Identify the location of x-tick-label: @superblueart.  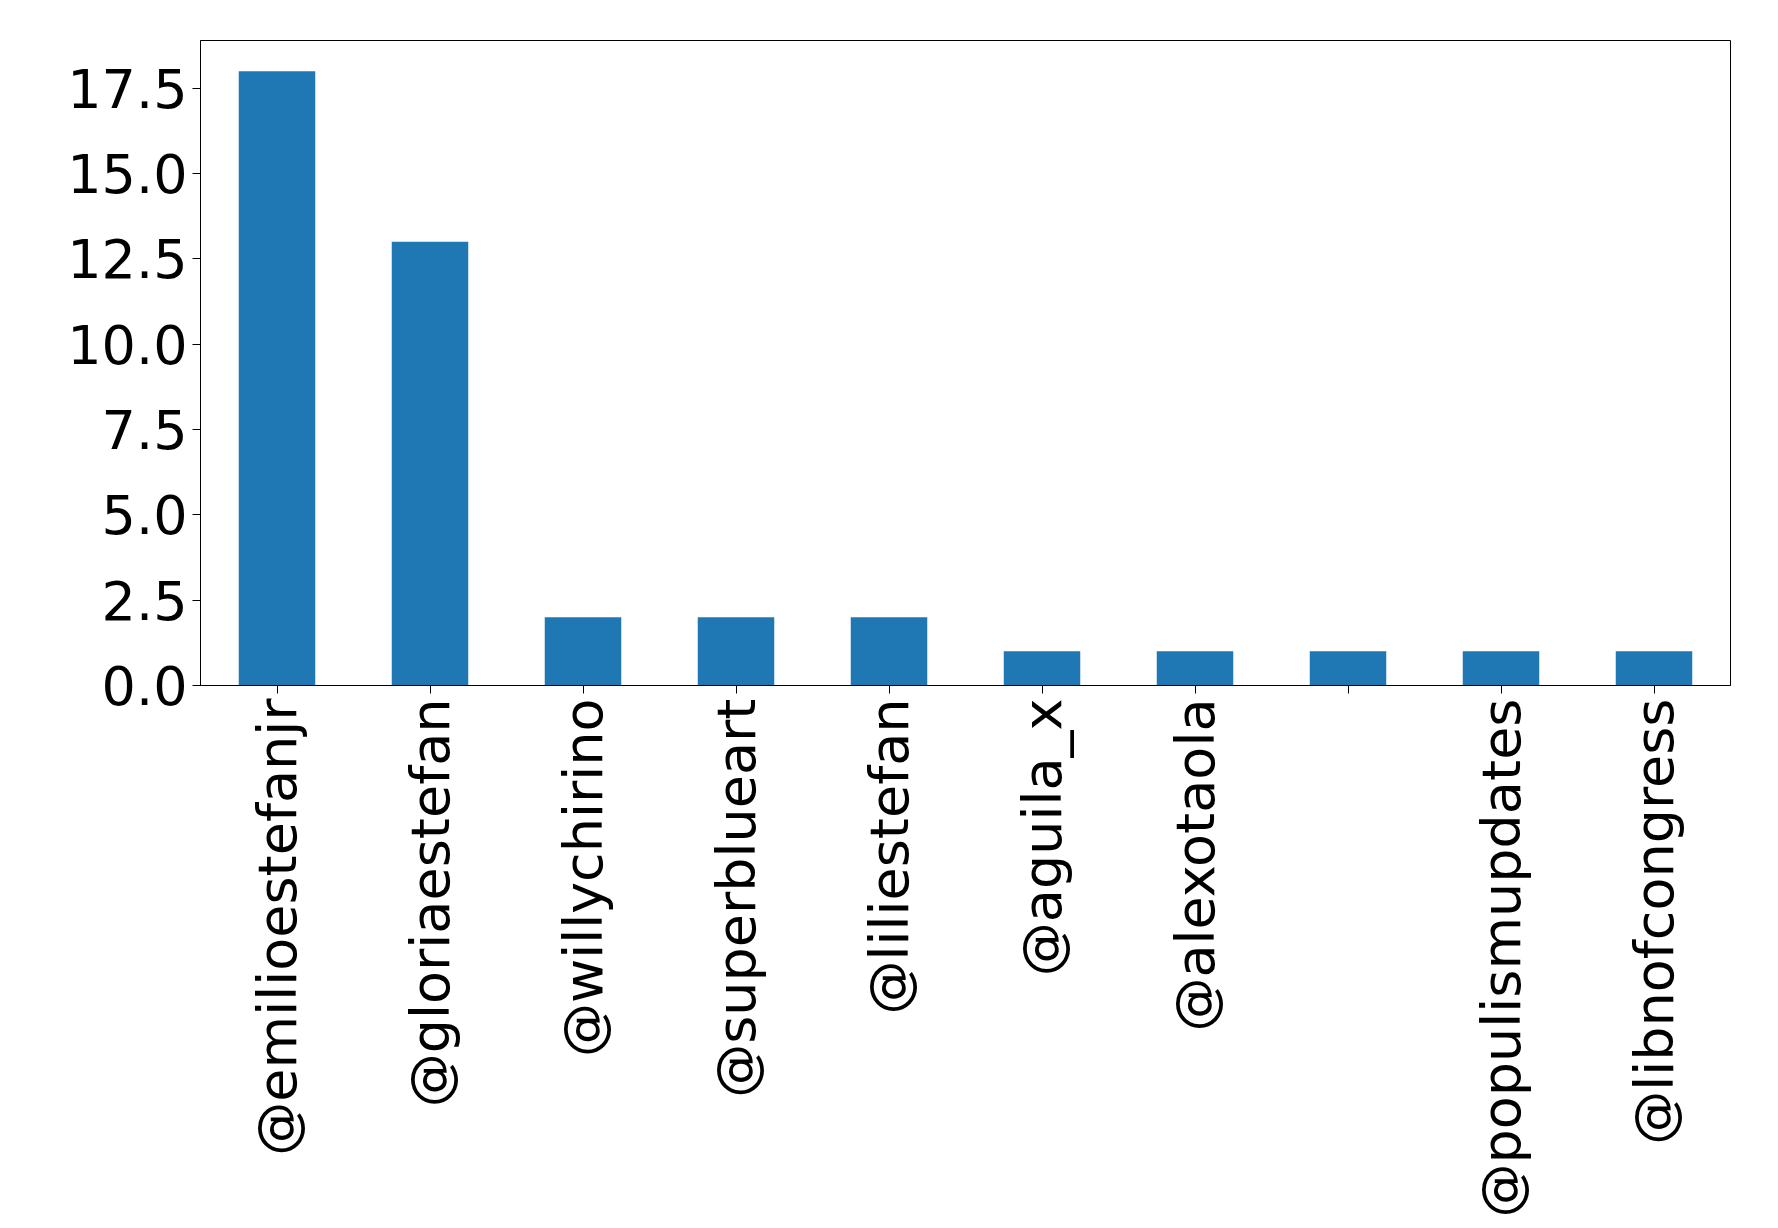
(736, 898).